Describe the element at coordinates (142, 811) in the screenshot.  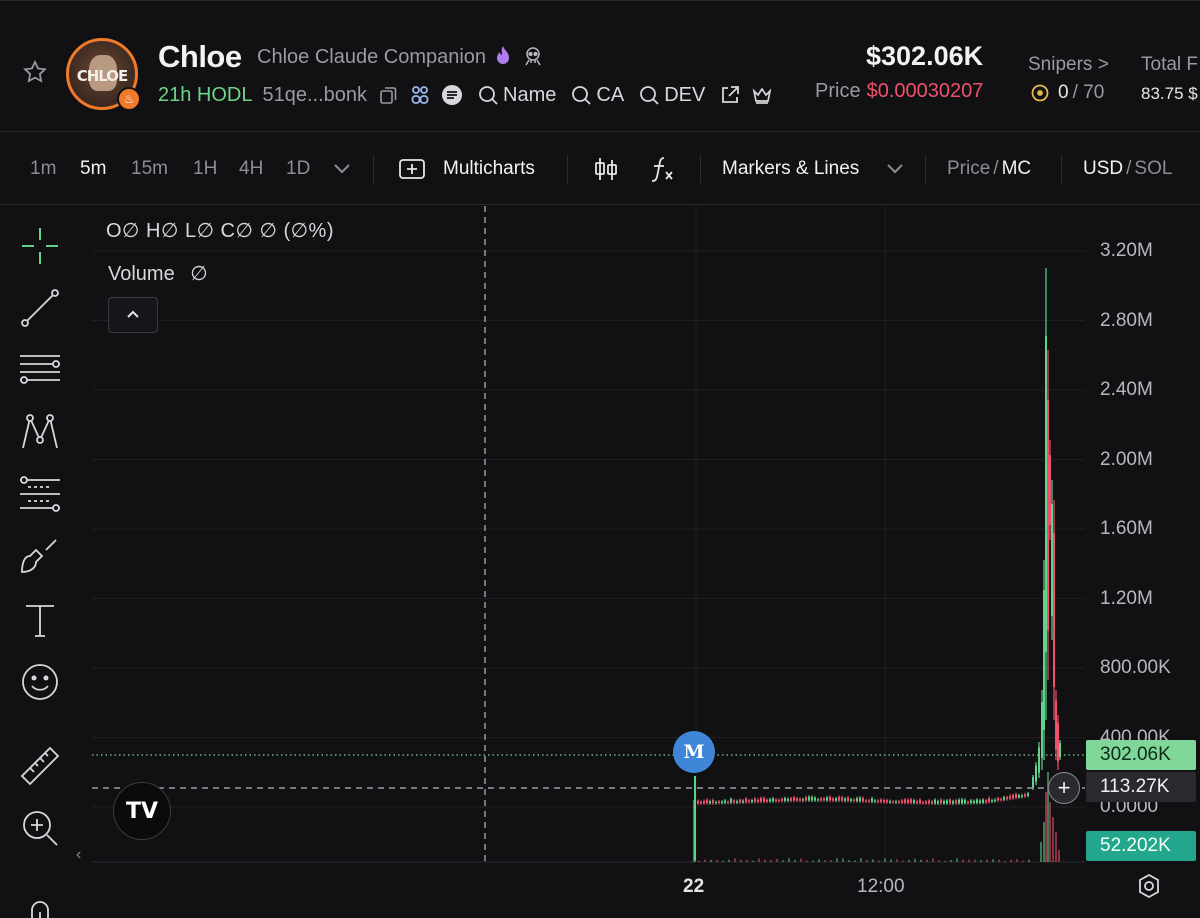
I see `tradingview-logo-icon: TV` at that location.